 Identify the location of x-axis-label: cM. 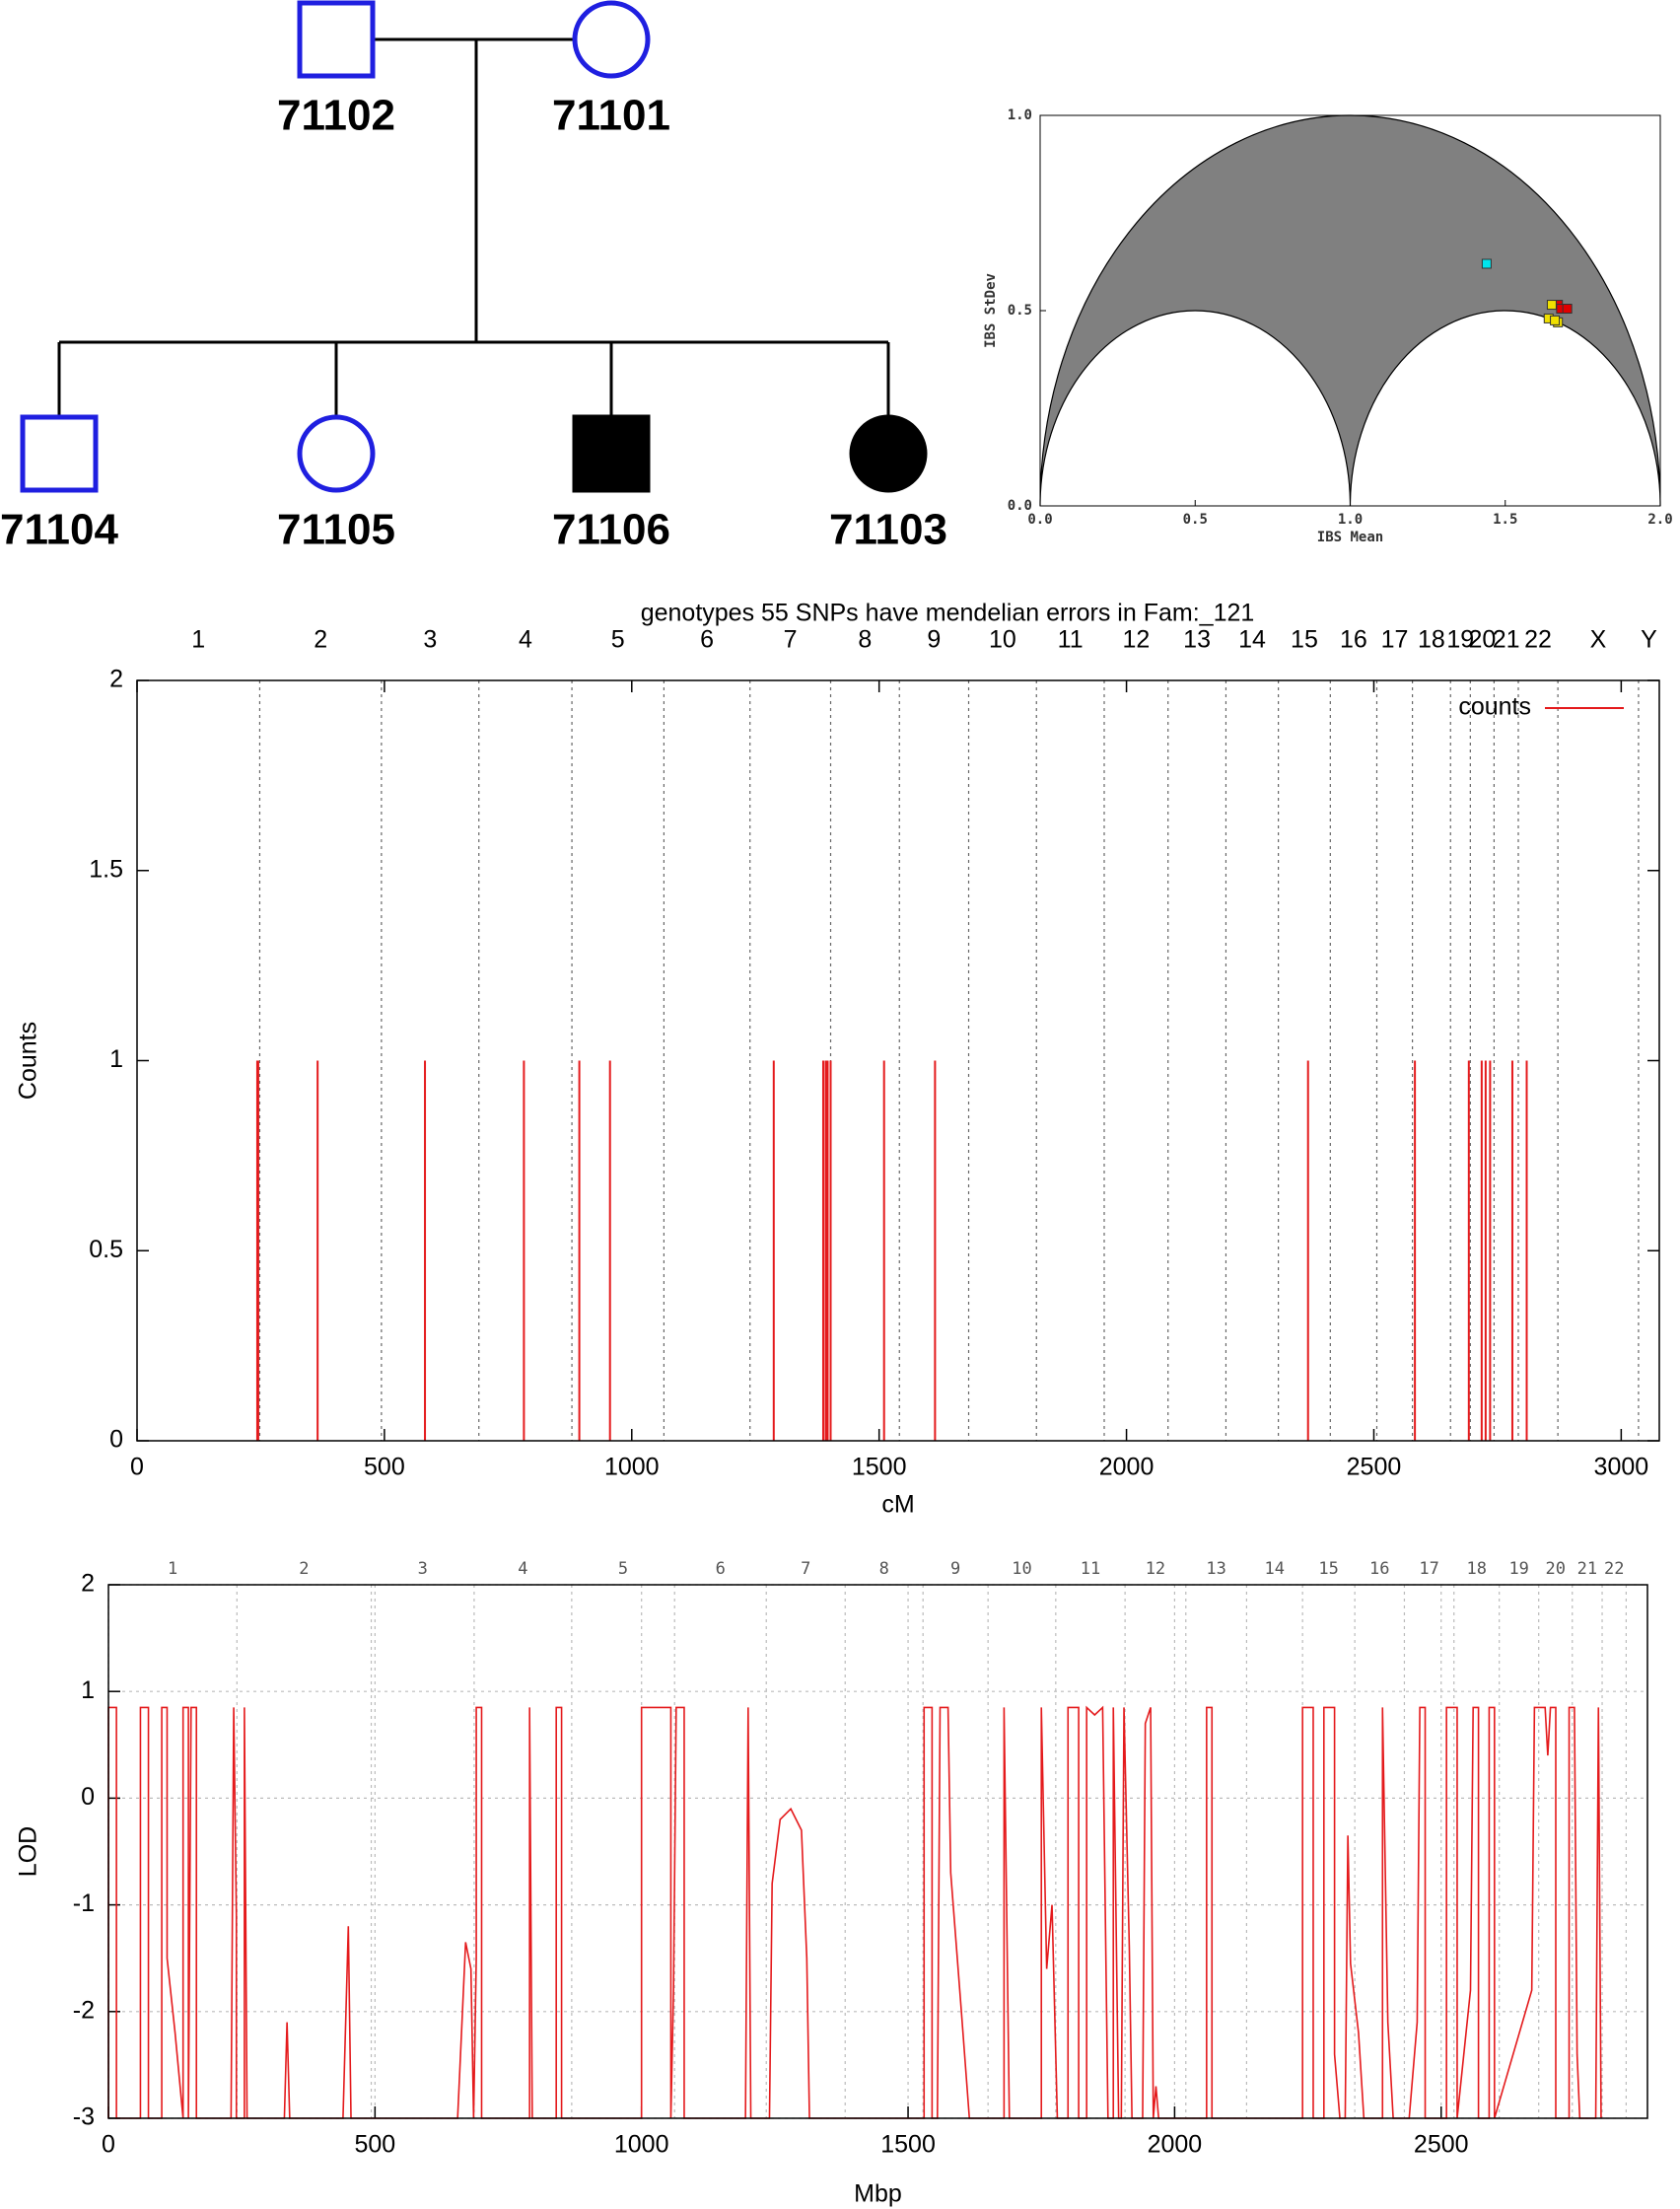
(897, 1505).